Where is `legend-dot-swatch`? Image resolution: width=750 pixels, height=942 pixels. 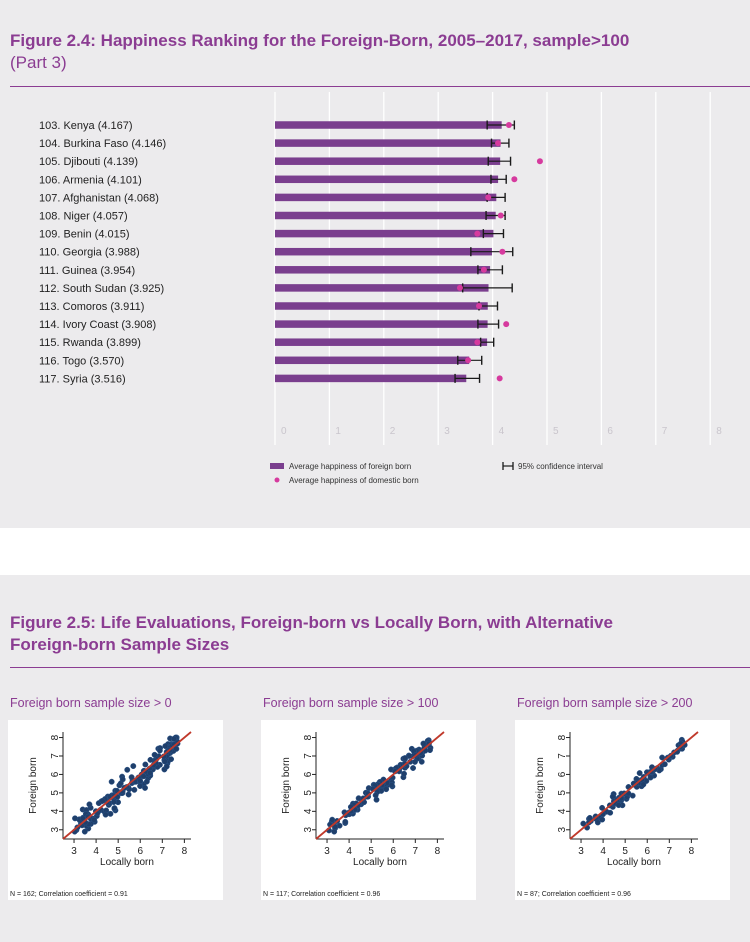
legend-dot-swatch is located at coordinates (277, 480).